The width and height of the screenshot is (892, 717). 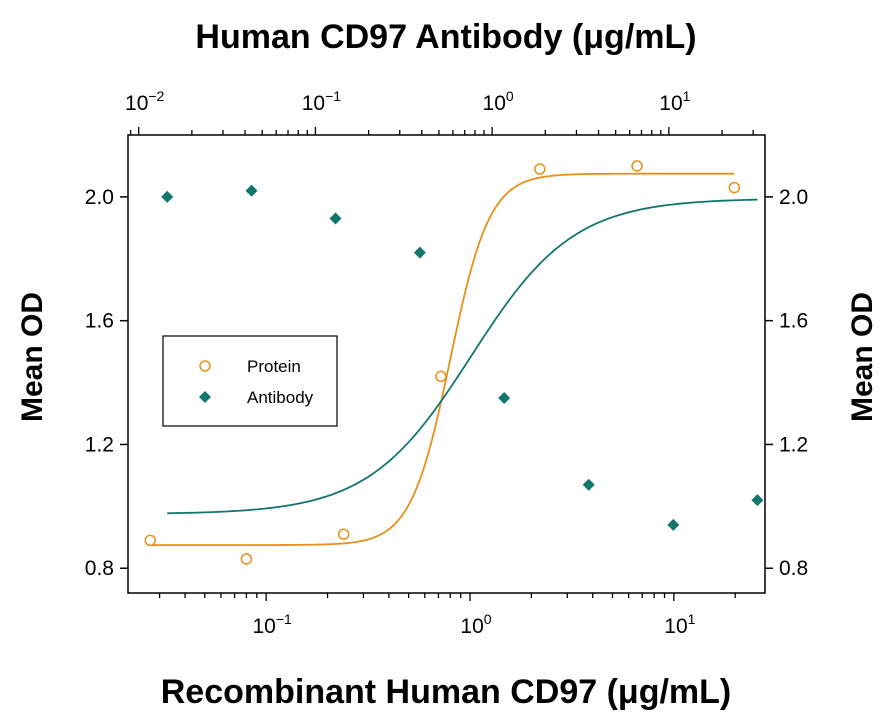 I want to click on left-y-tick-label: 2.0, so click(x=99, y=197).